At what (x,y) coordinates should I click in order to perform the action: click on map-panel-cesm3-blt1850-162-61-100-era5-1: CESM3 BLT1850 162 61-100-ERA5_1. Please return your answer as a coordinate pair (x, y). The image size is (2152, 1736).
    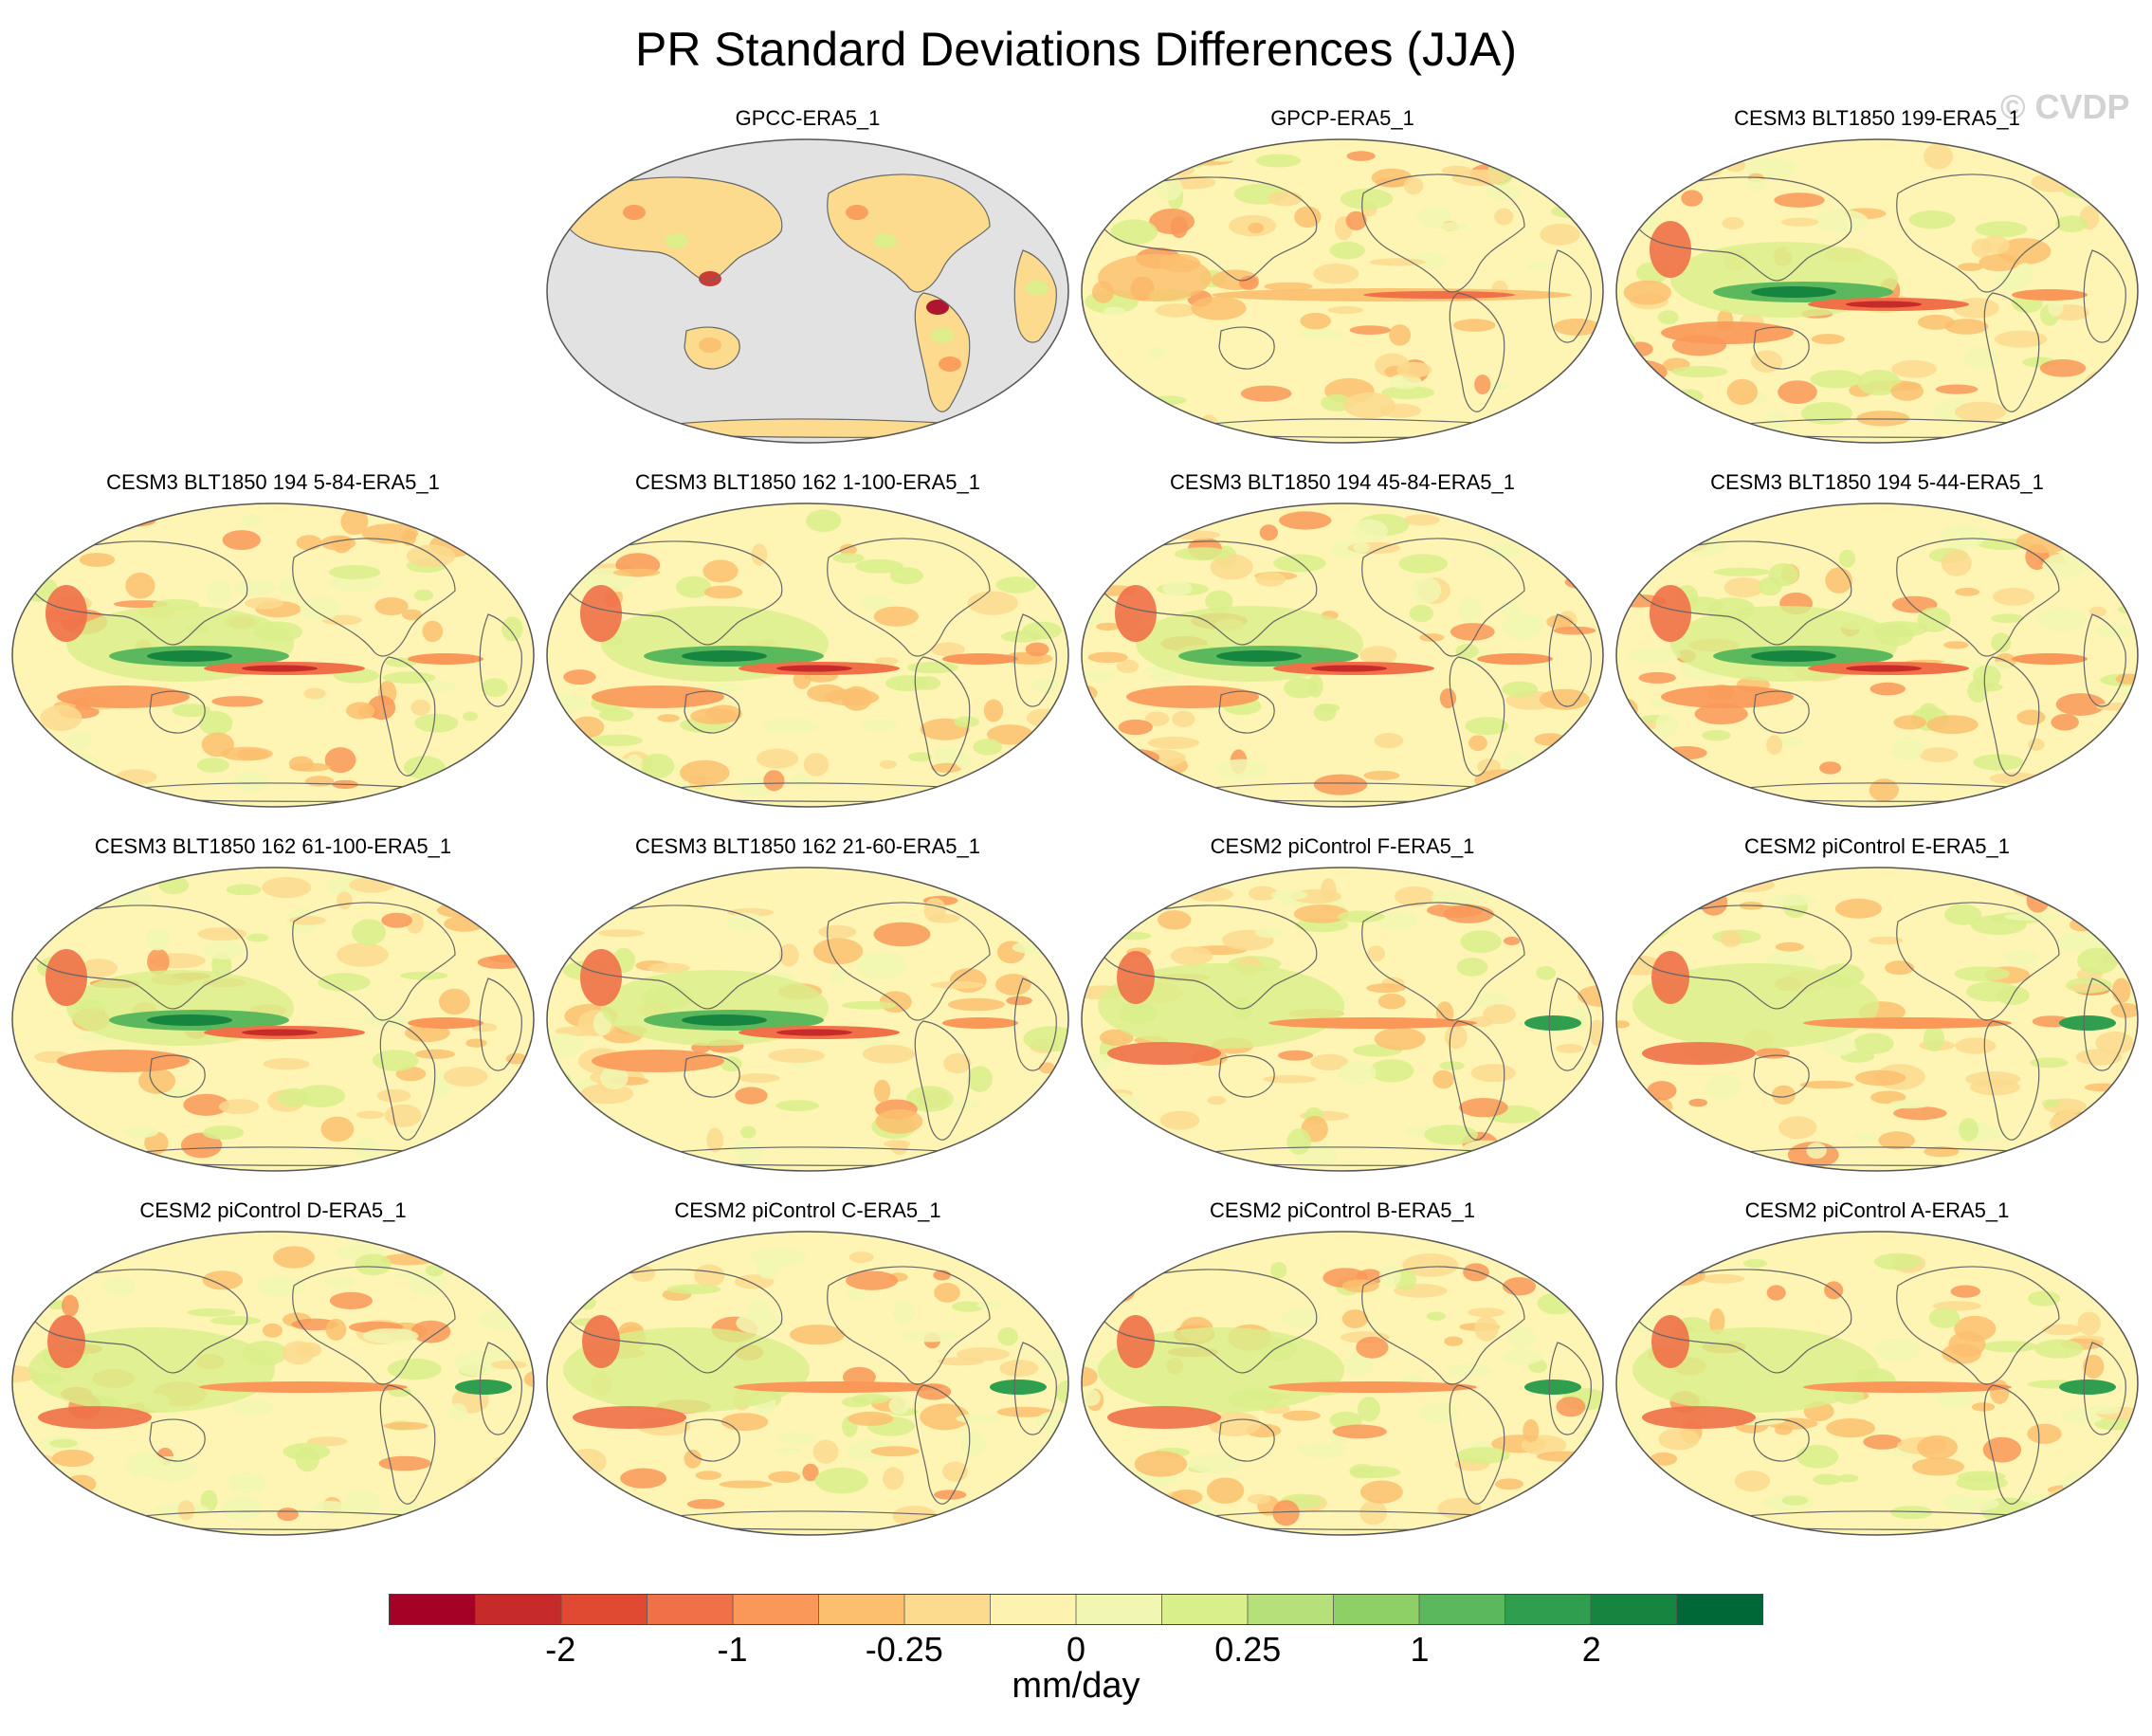
    Looking at the image, I should click on (273, 1004).